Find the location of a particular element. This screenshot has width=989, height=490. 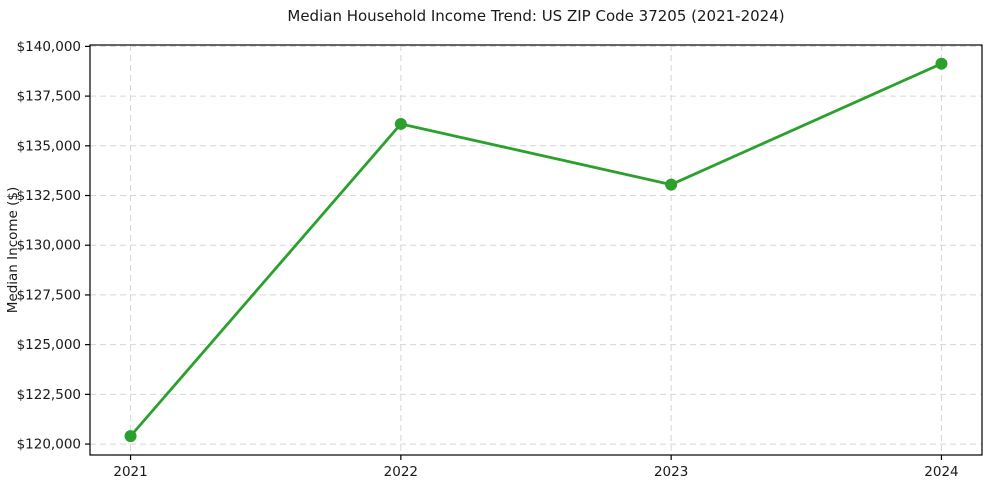

y-tick-label: $120,000 is located at coordinates (49, 445).